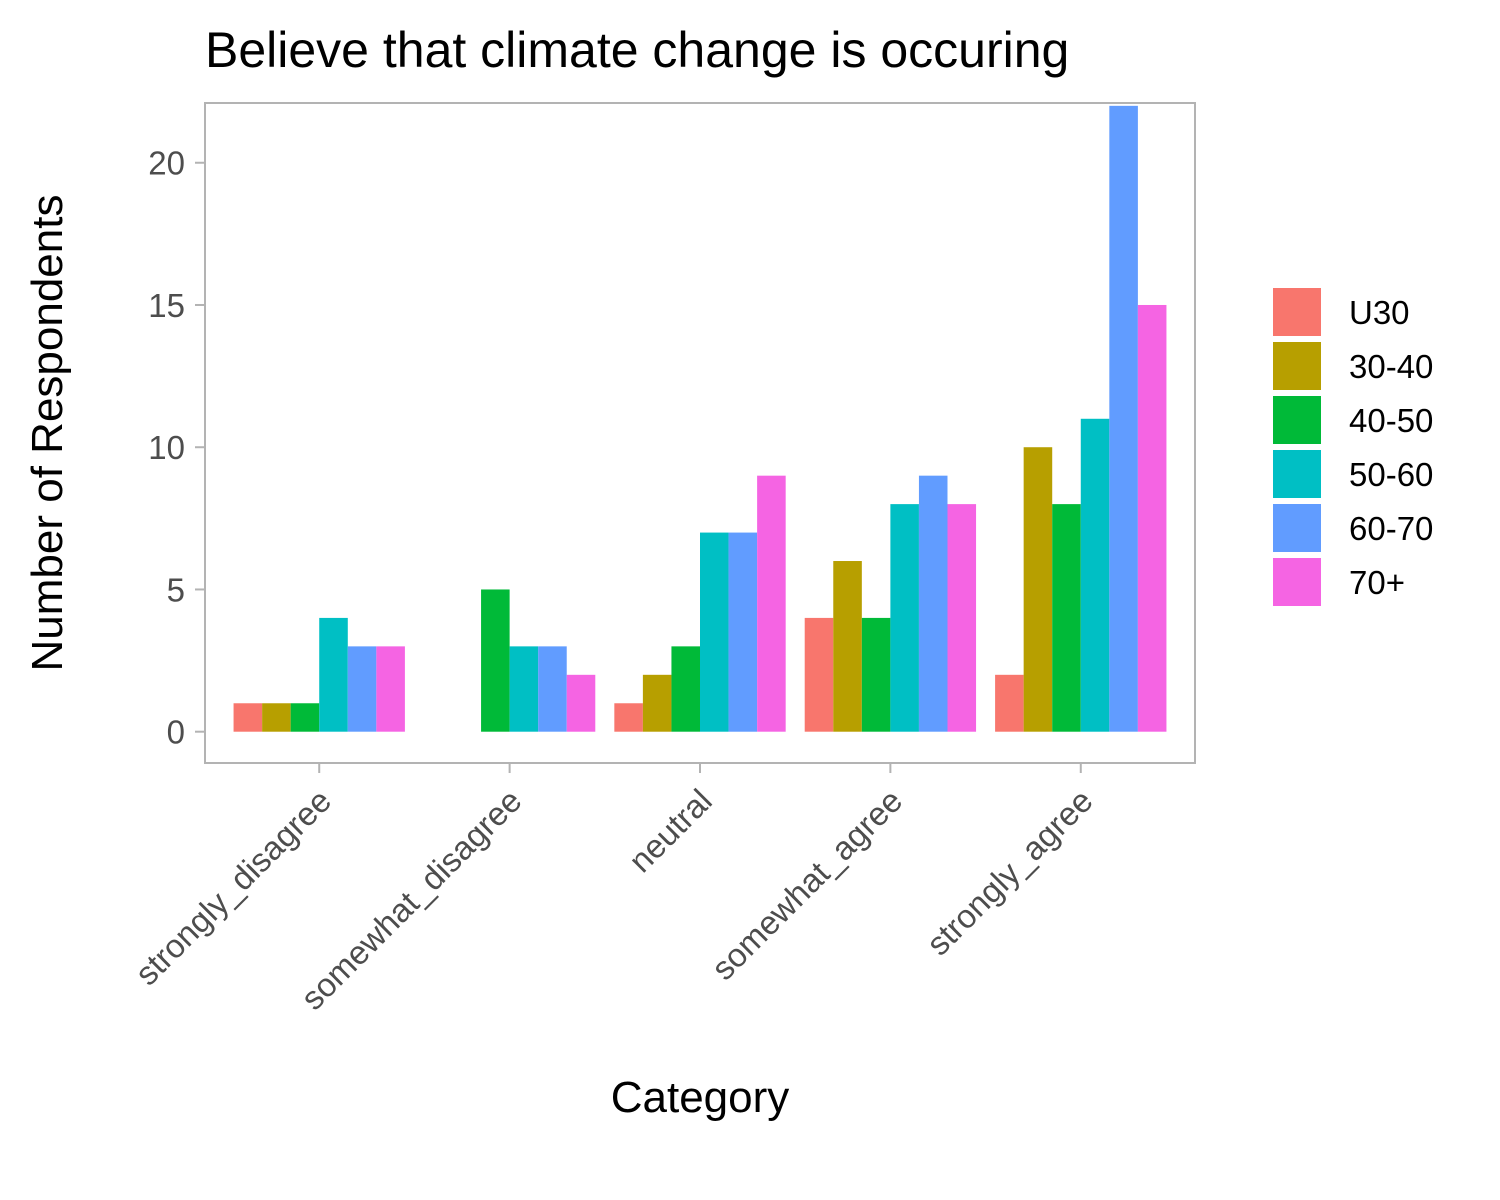  Describe the element at coordinates (233, 887) in the screenshot. I see `x-tick-label-strongly_disagree: strongly_disagree` at that location.